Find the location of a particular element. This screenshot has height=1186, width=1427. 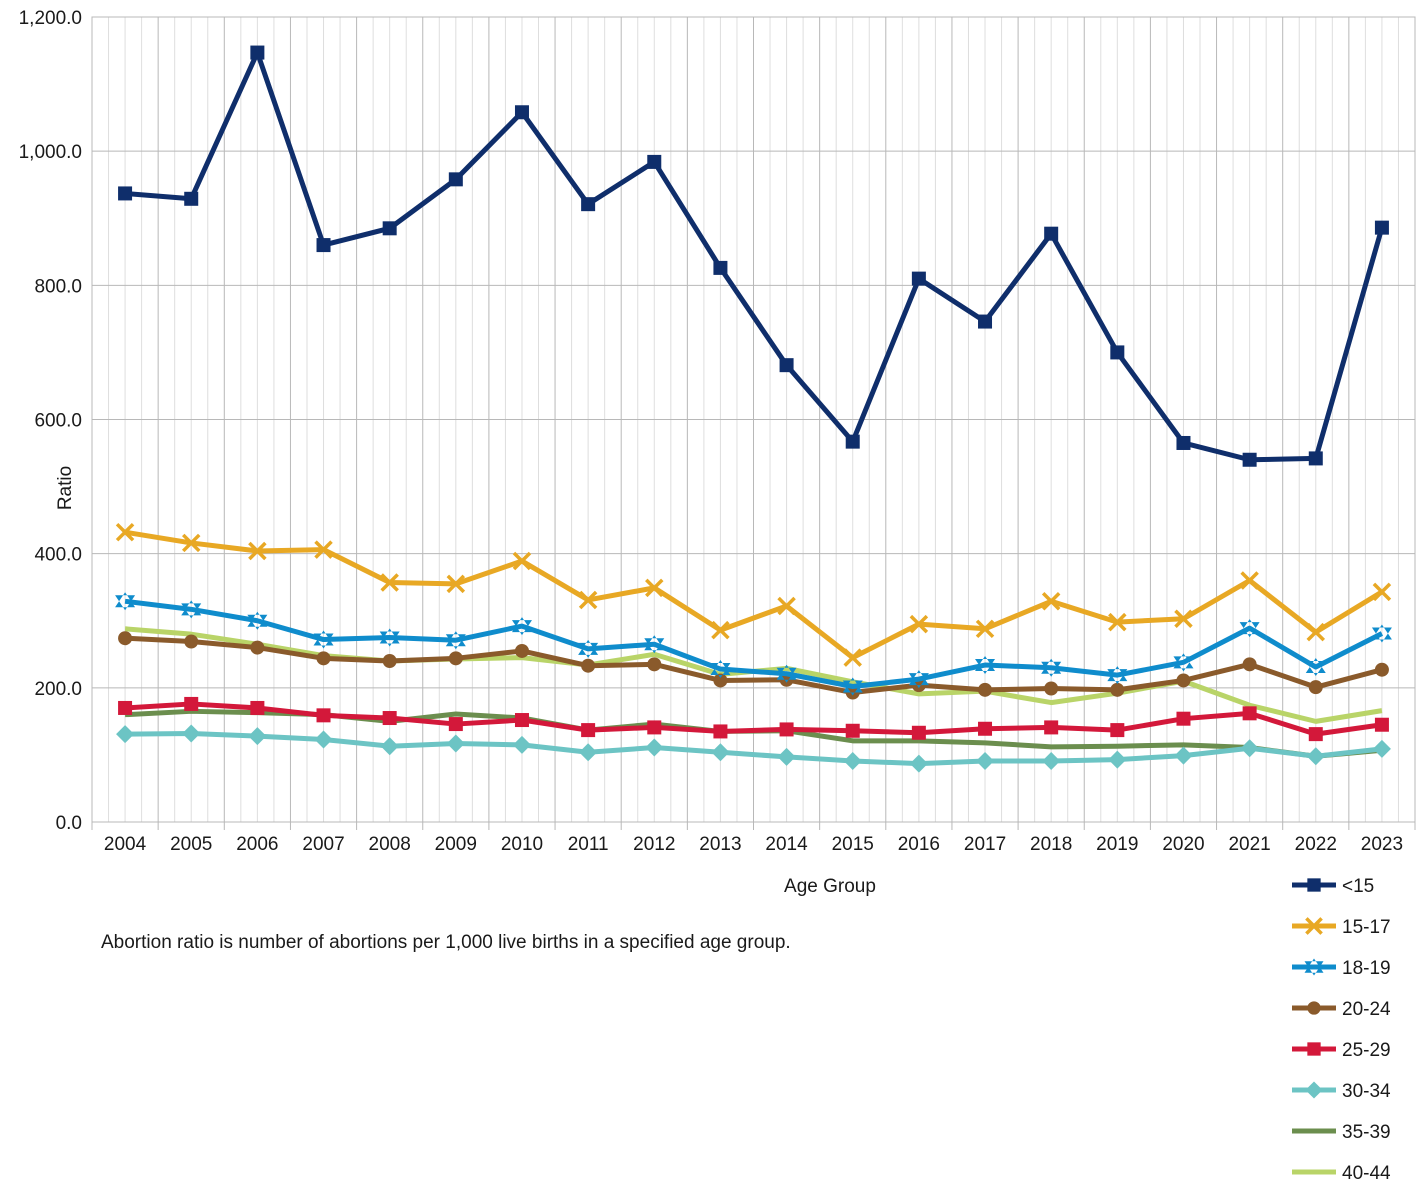

legend-label: 40-44 is located at coordinates (1366, 1173).